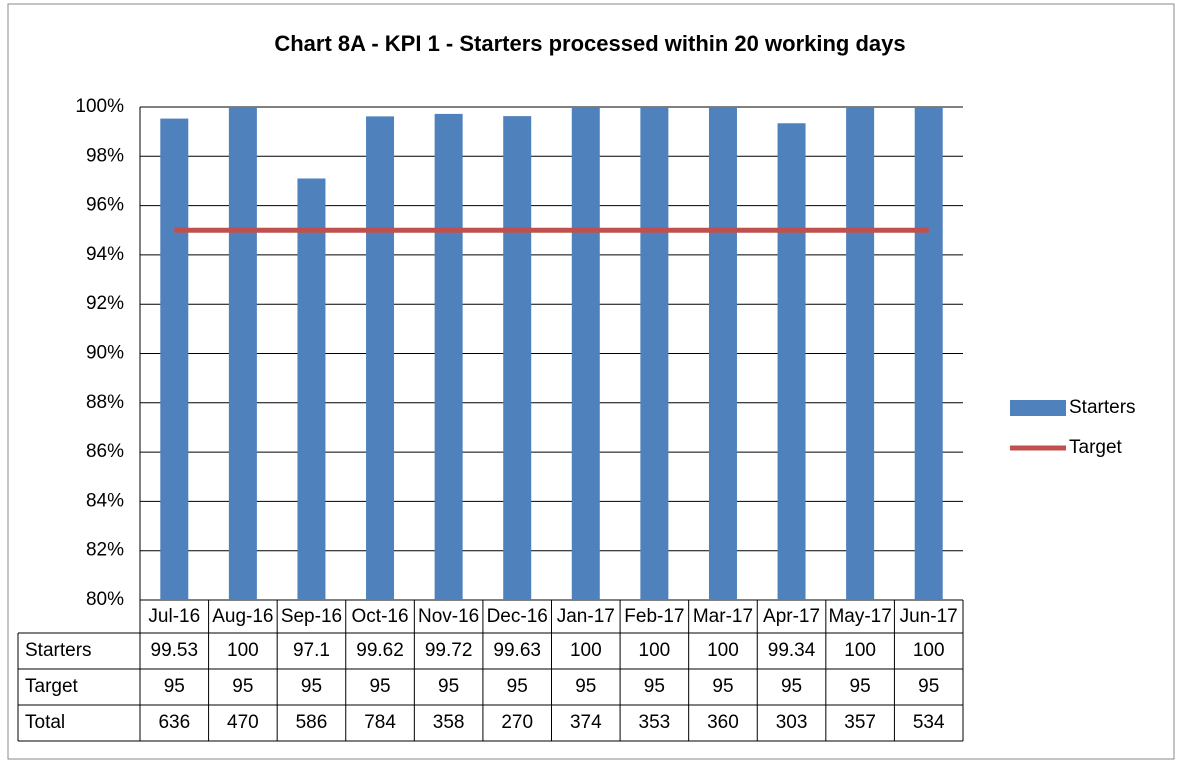 This screenshot has height=762, width=1179. What do you see at coordinates (99, 106) in the screenshot?
I see `y-tick-label: 100%` at bounding box center [99, 106].